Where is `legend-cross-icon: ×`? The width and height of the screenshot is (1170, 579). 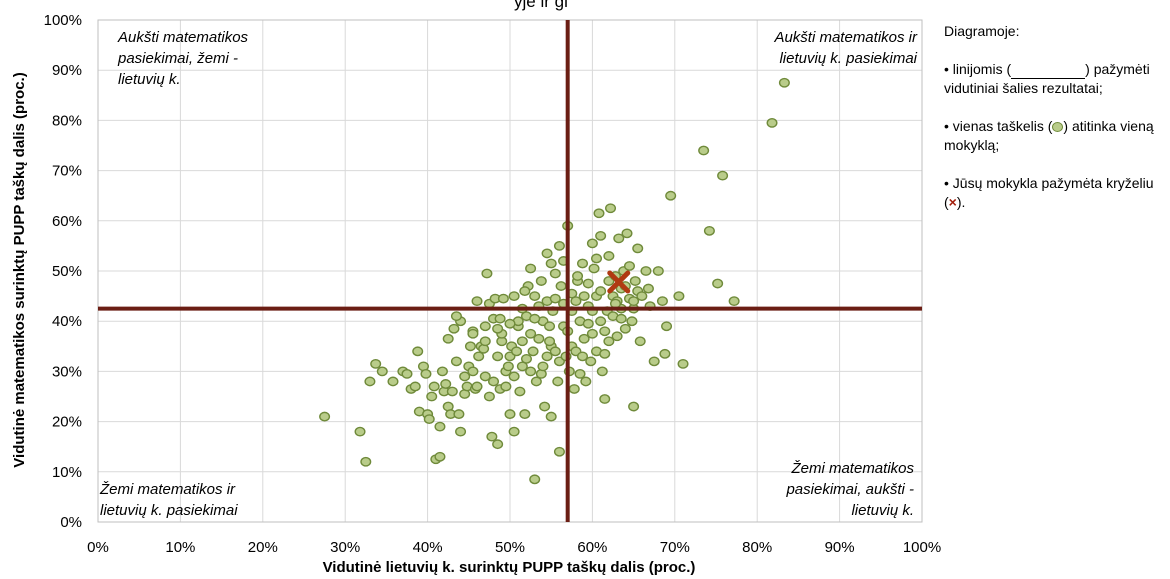 legend-cross-icon: × is located at coordinates (952, 202).